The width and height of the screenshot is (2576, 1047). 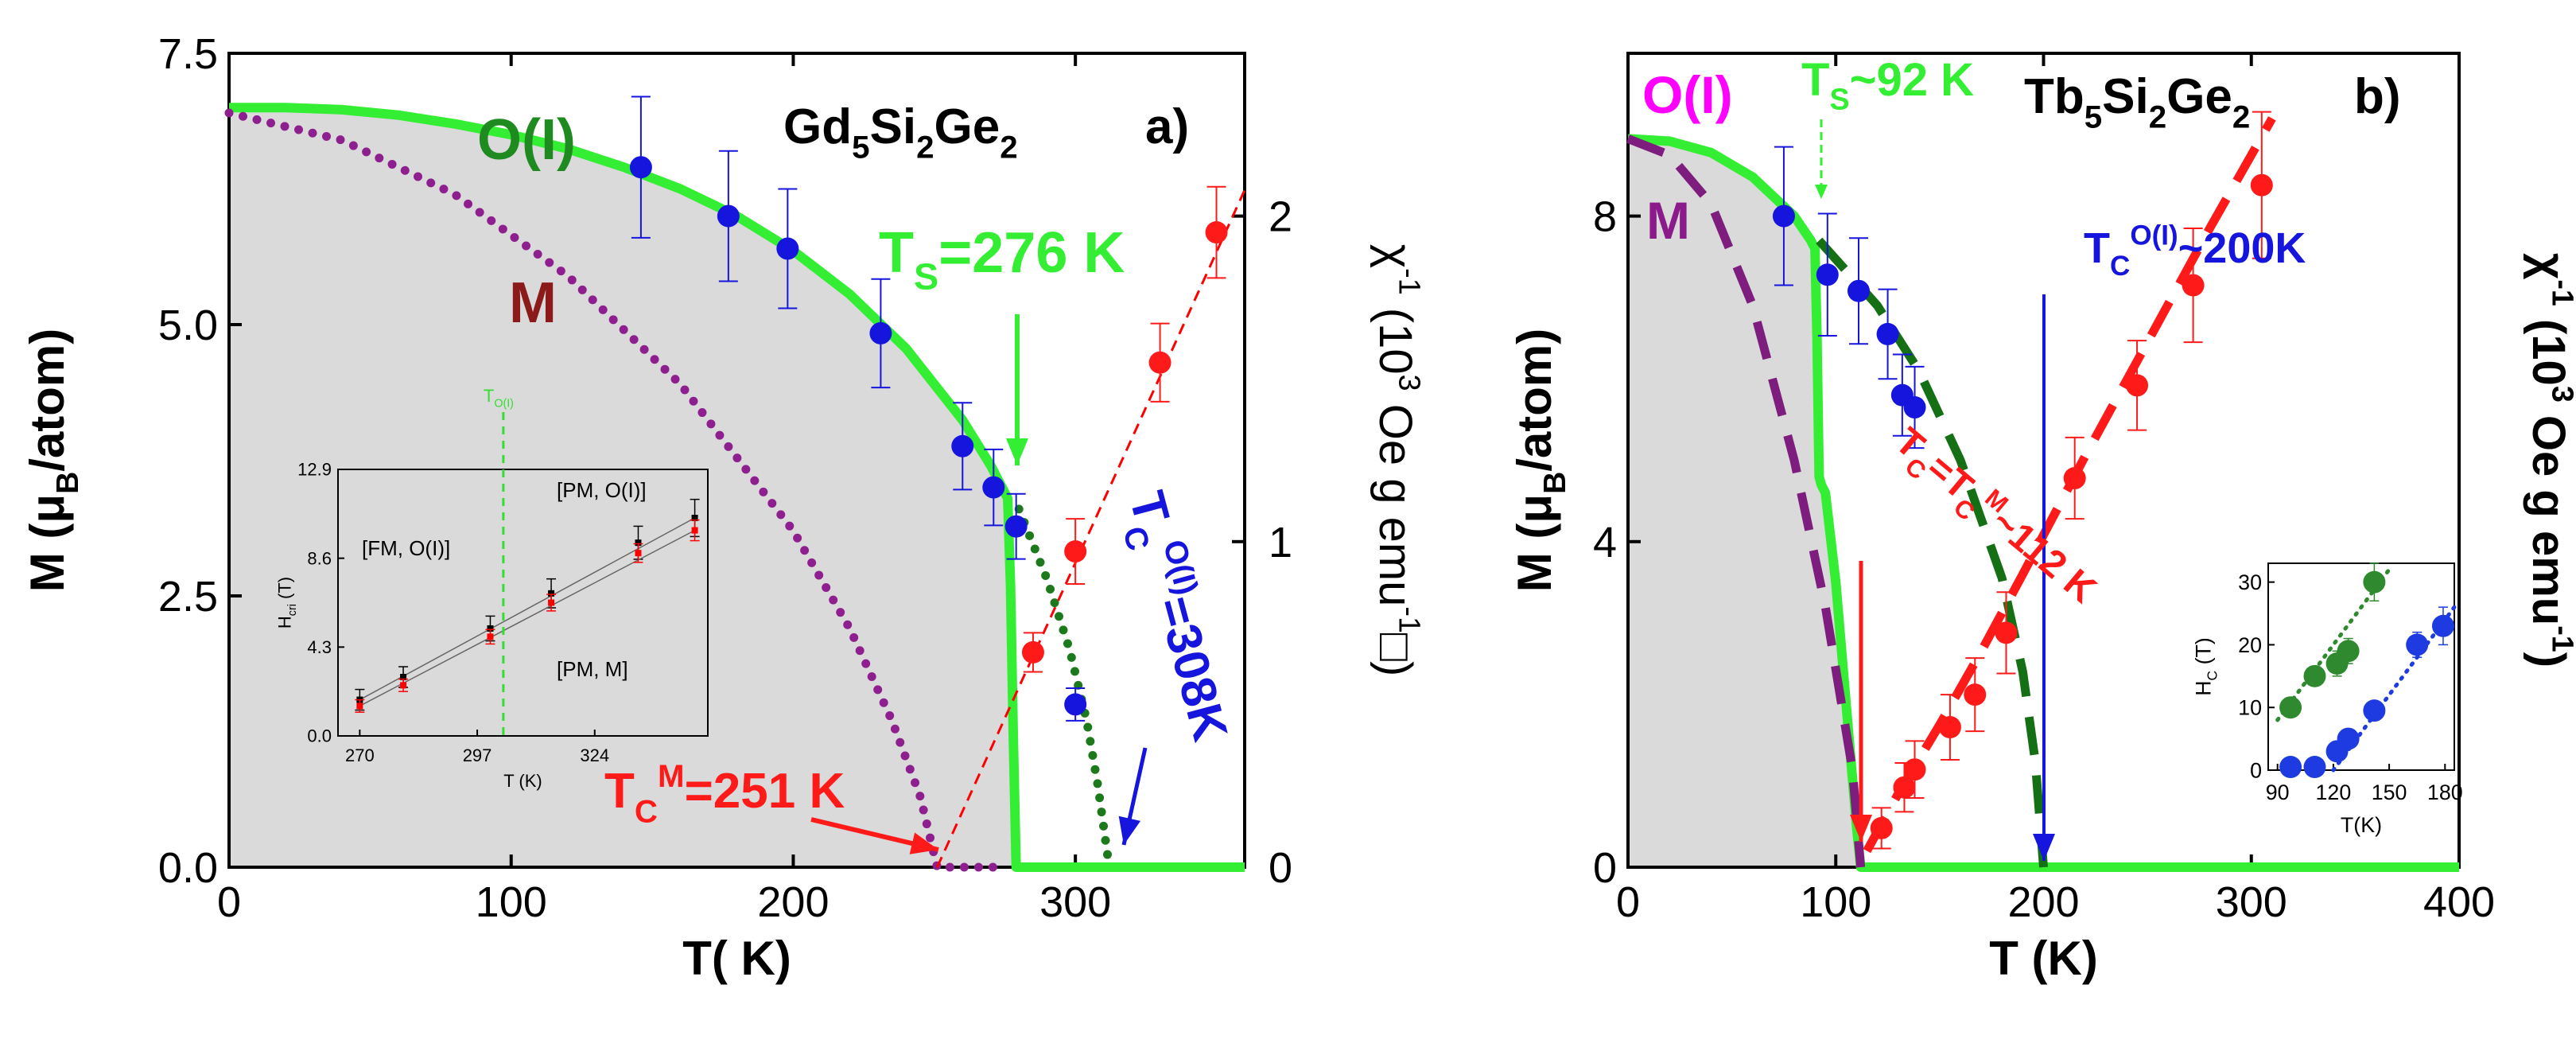 What do you see at coordinates (671, 776) in the screenshot?
I see `label-tc-m-part: M` at bounding box center [671, 776].